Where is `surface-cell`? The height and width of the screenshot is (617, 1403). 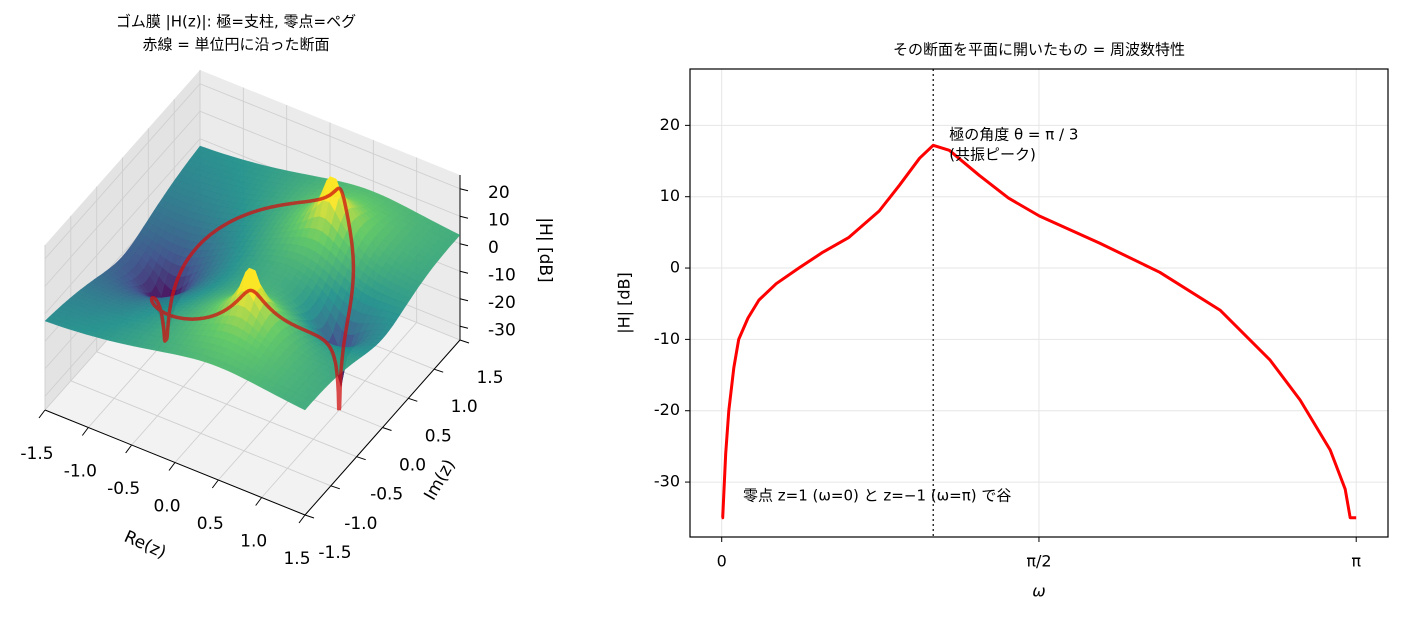 surface-cell is located at coordinates (303, 406).